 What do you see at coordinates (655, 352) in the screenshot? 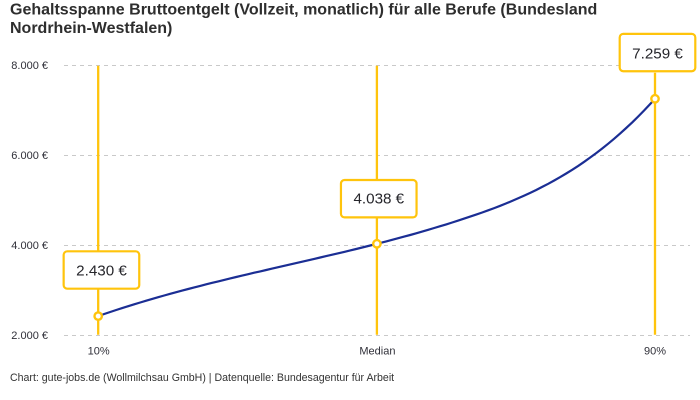
I see `svg-text: 90%` at bounding box center [655, 352].